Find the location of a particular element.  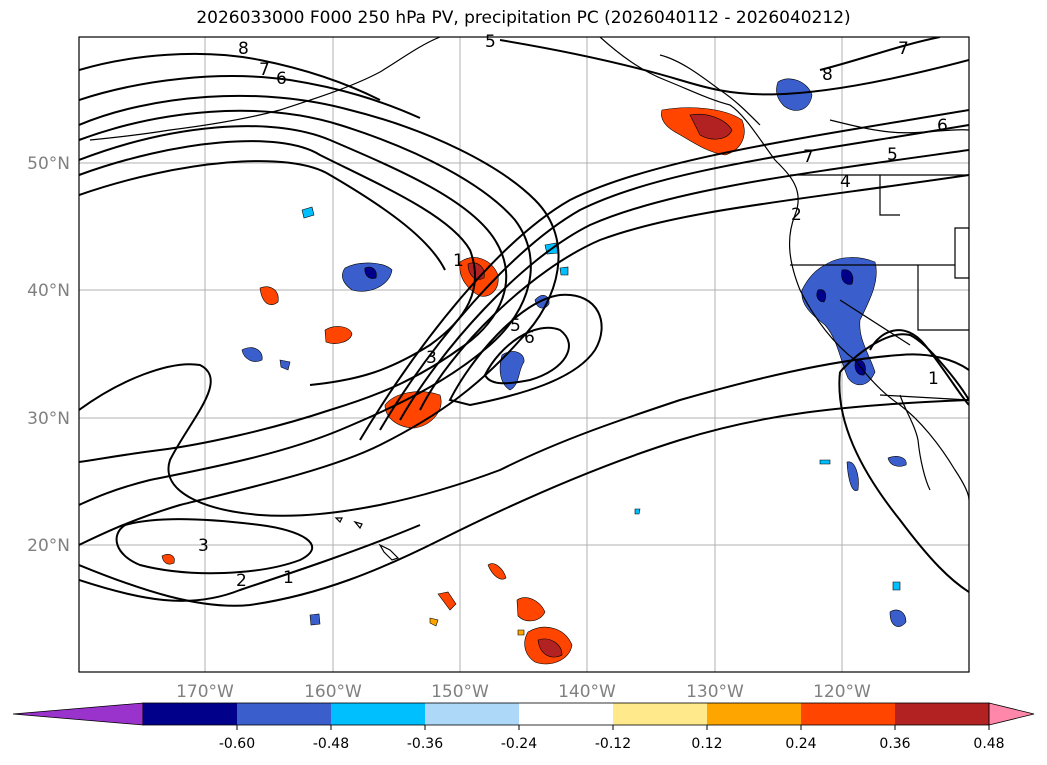

colorbar-tick-label: 0.48 is located at coordinates (988, 744).